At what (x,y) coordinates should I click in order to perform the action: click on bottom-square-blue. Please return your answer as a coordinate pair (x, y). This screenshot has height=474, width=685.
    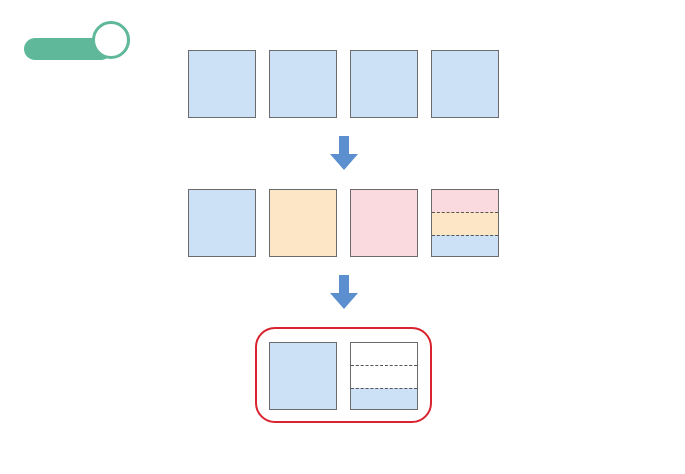
    Looking at the image, I should click on (303, 376).